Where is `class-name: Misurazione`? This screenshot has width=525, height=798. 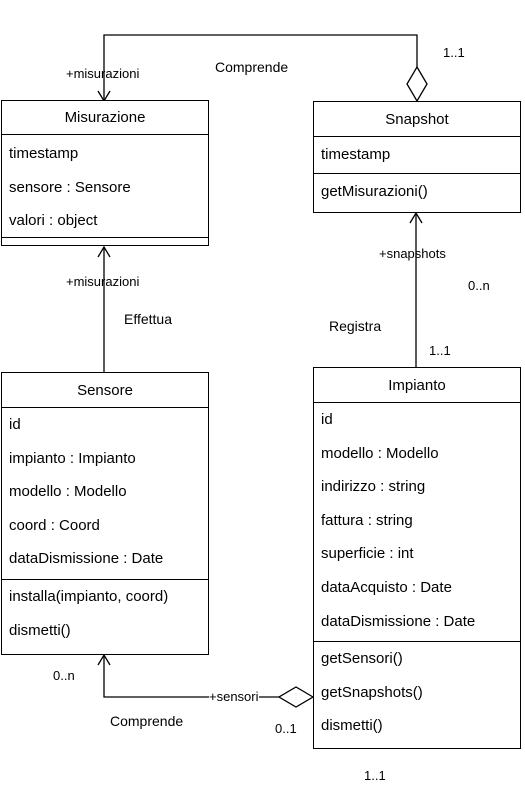
class-name: Misurazione is located at coordinates (105, 118).